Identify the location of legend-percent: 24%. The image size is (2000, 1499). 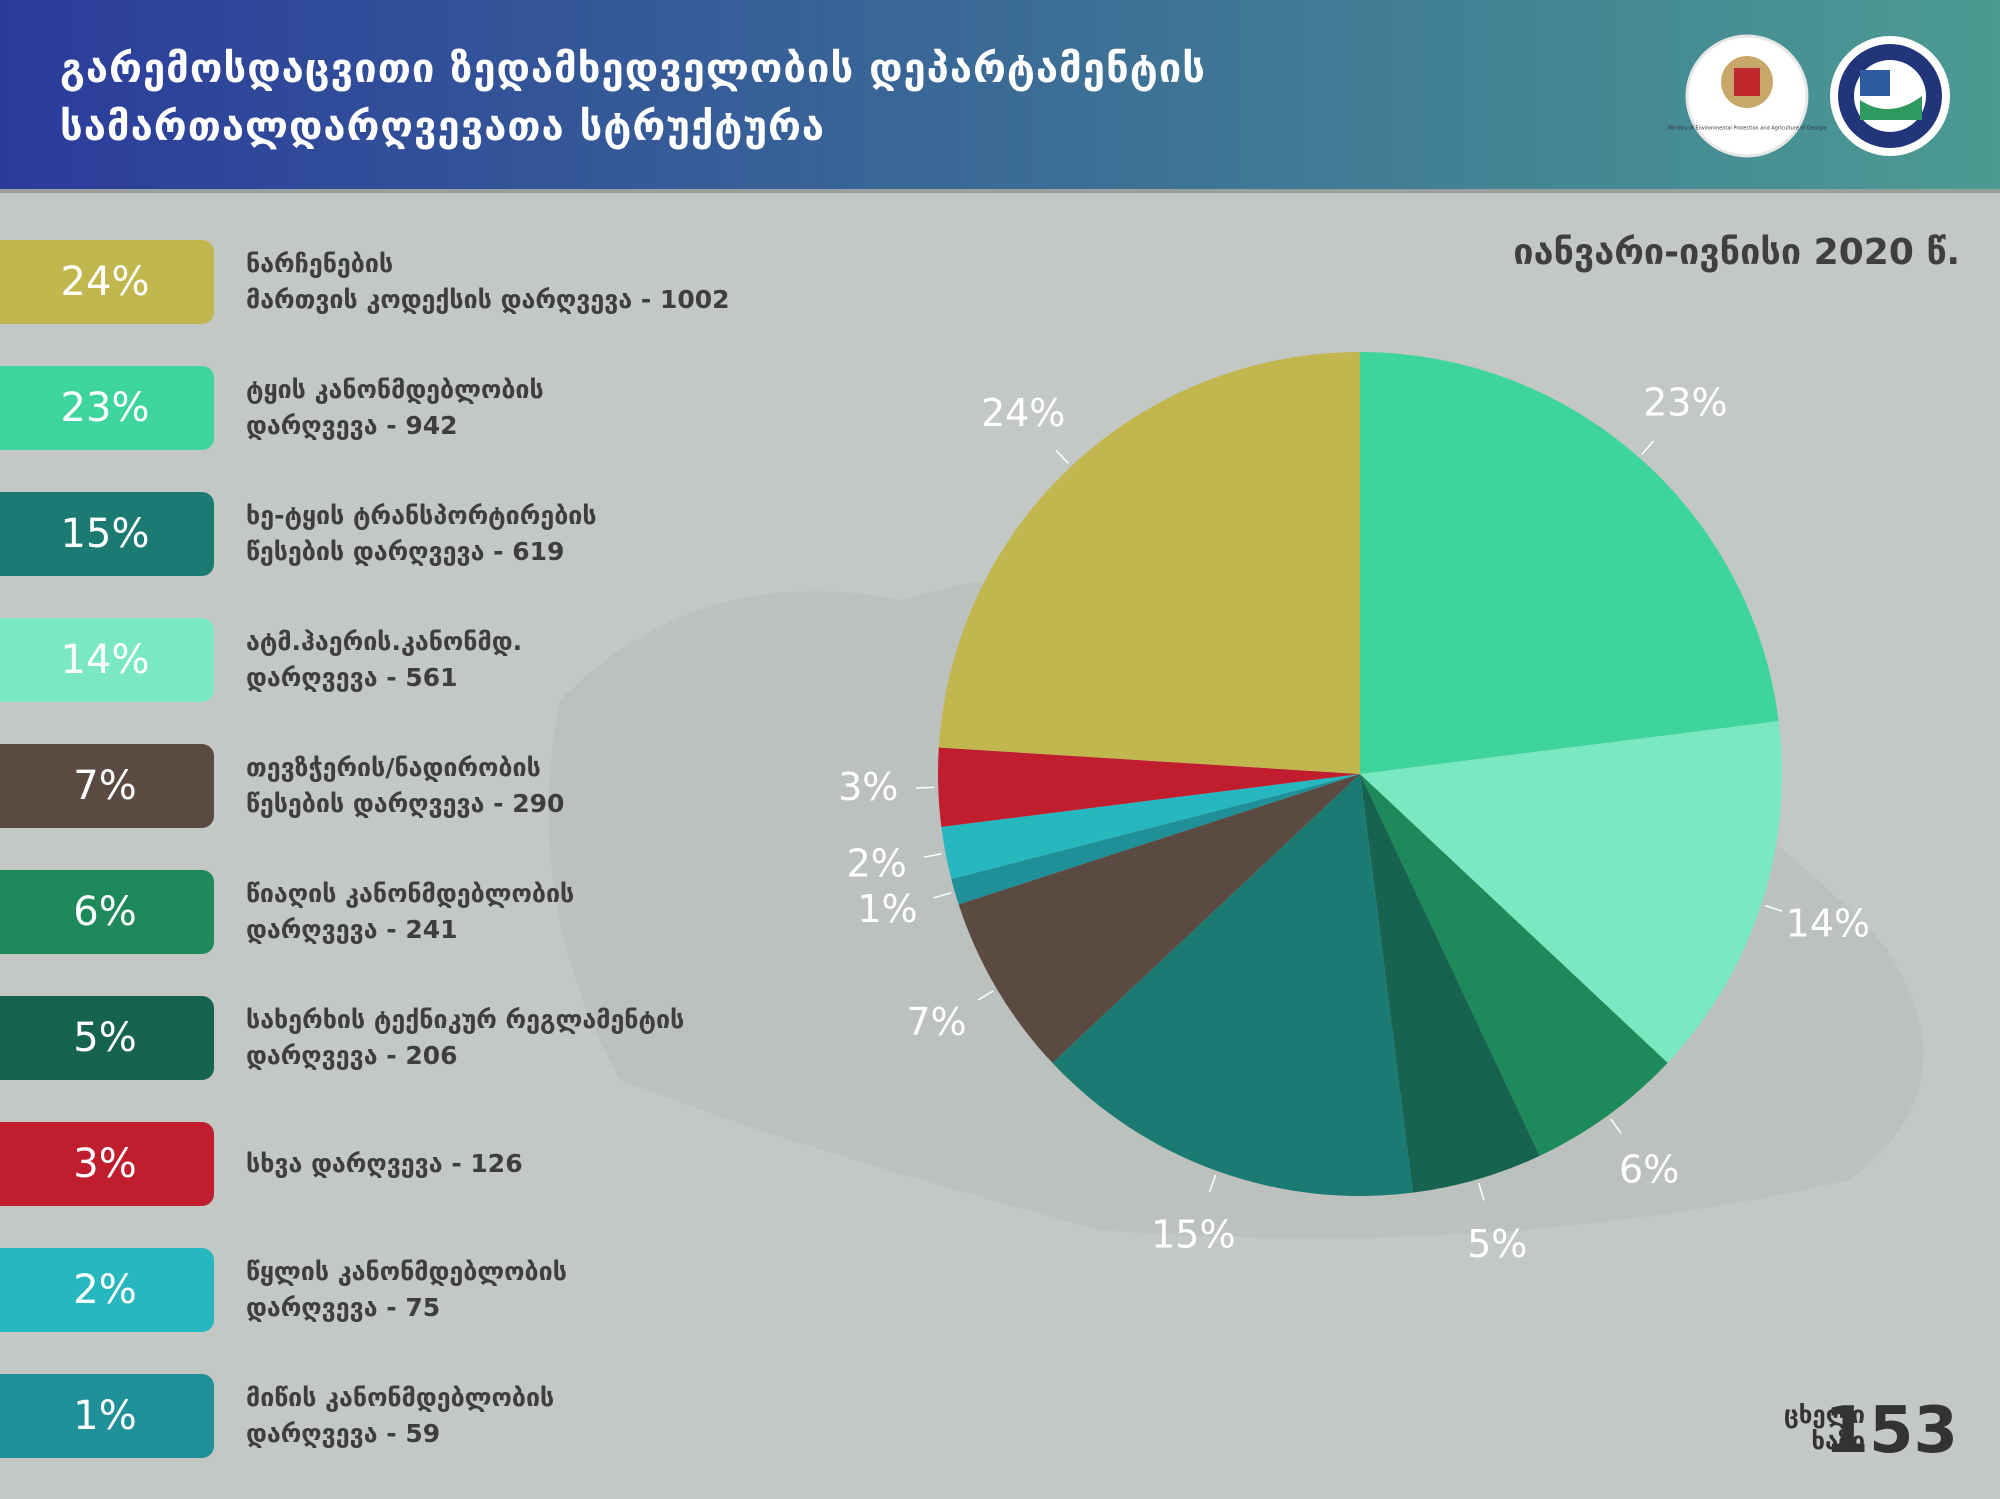
(105, 282).